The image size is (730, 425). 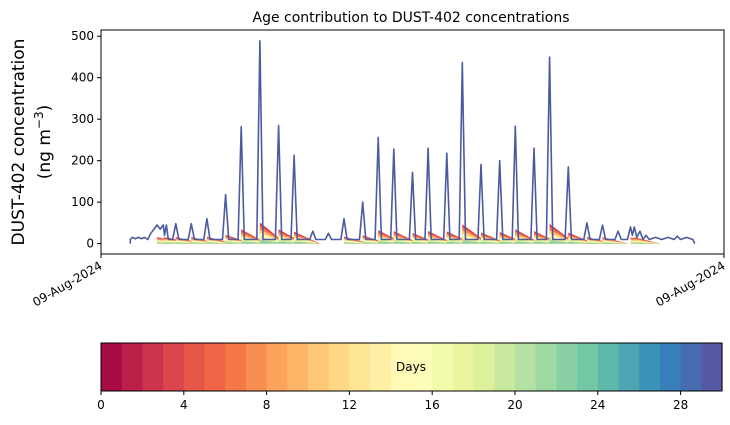 I want to click on colorbar-label: Days, so click(x=411, y=367).